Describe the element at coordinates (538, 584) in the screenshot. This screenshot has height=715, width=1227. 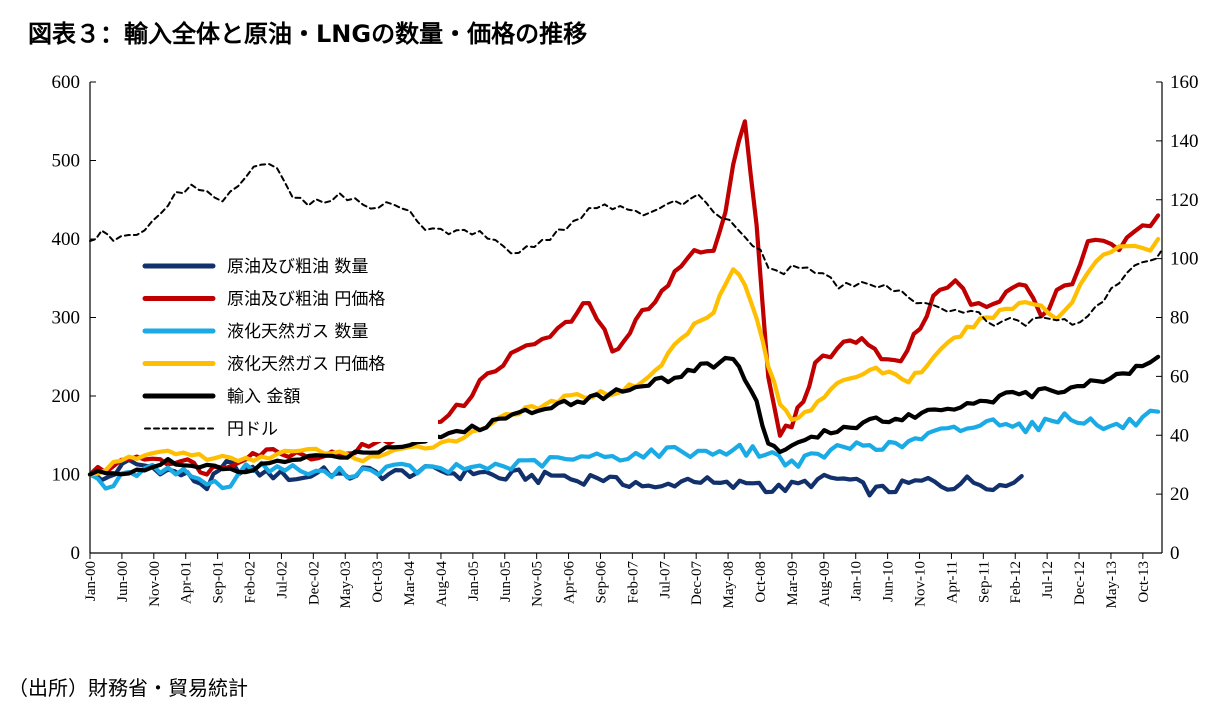
I see `x-tick-label: Nov-05` at that location.